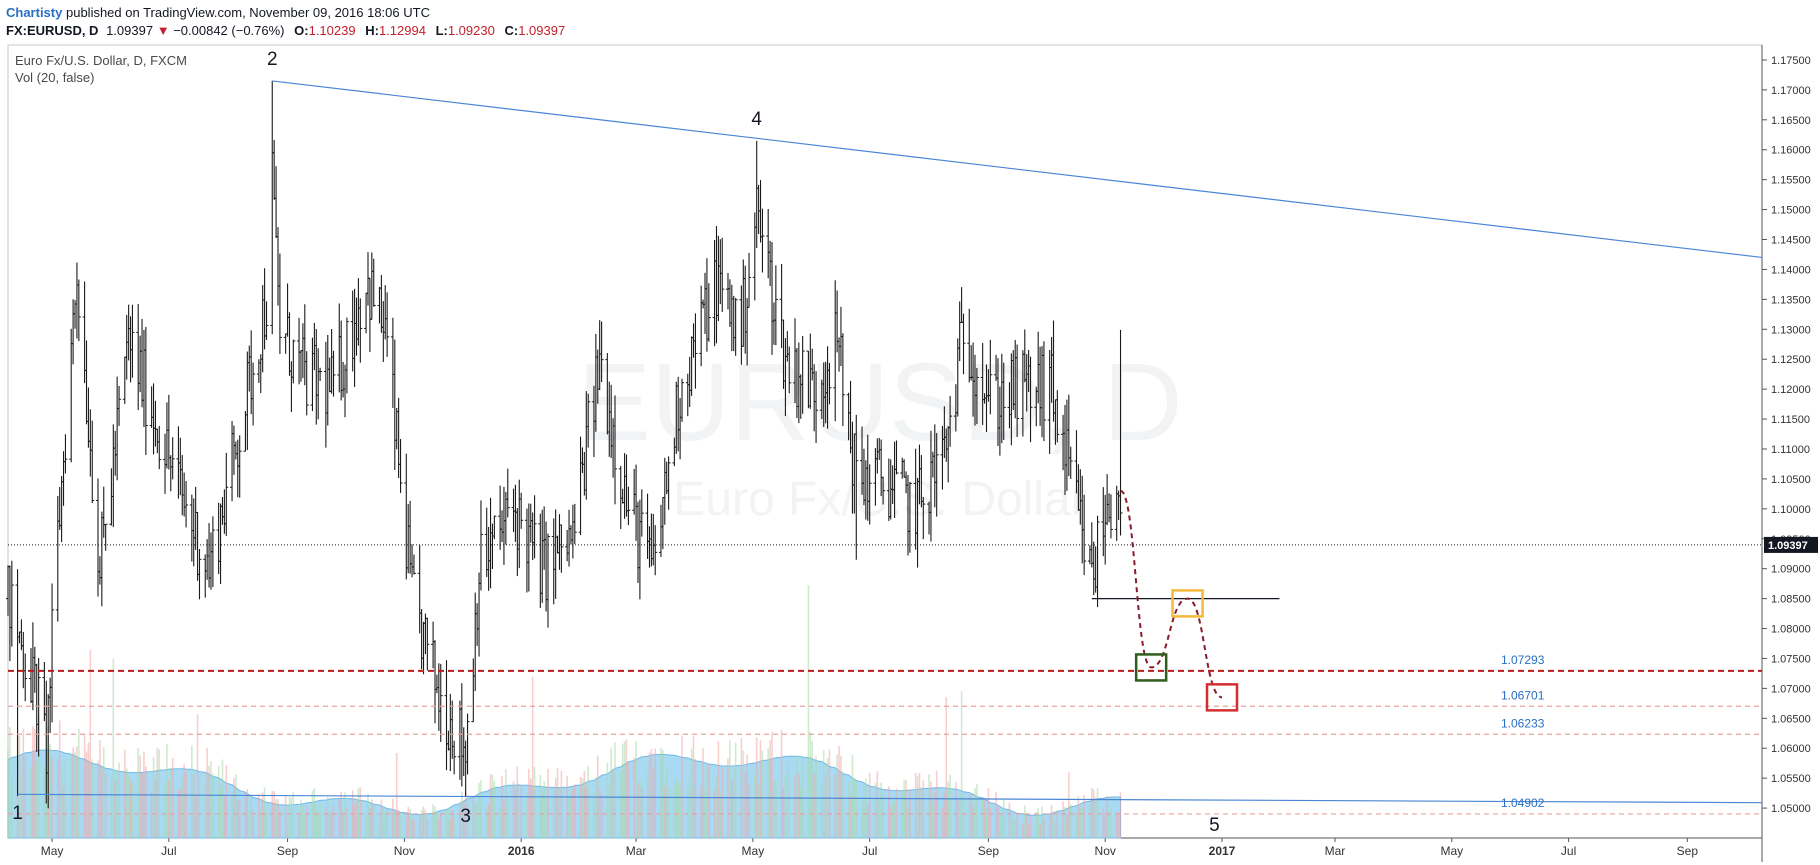  Describe the element at coordinates (521, 851) in the screenshot. I see `x-tick-label: 2016` at that location.